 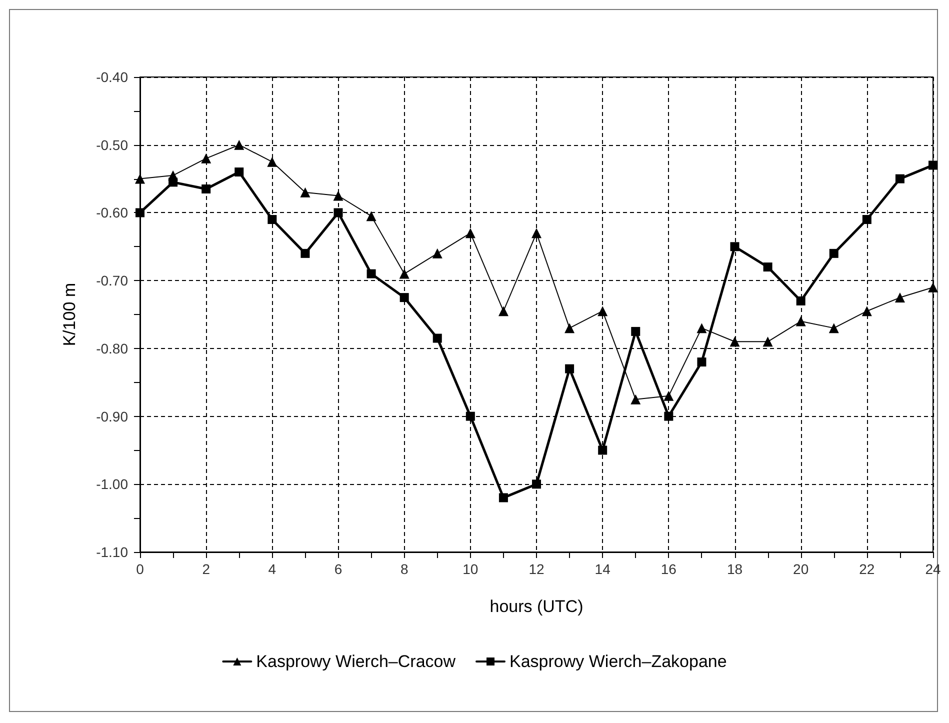 What do you see at coordinates (206, 569) in the screenshot?
I see `x-tick-label: 2` at bounding box center [206, 569].